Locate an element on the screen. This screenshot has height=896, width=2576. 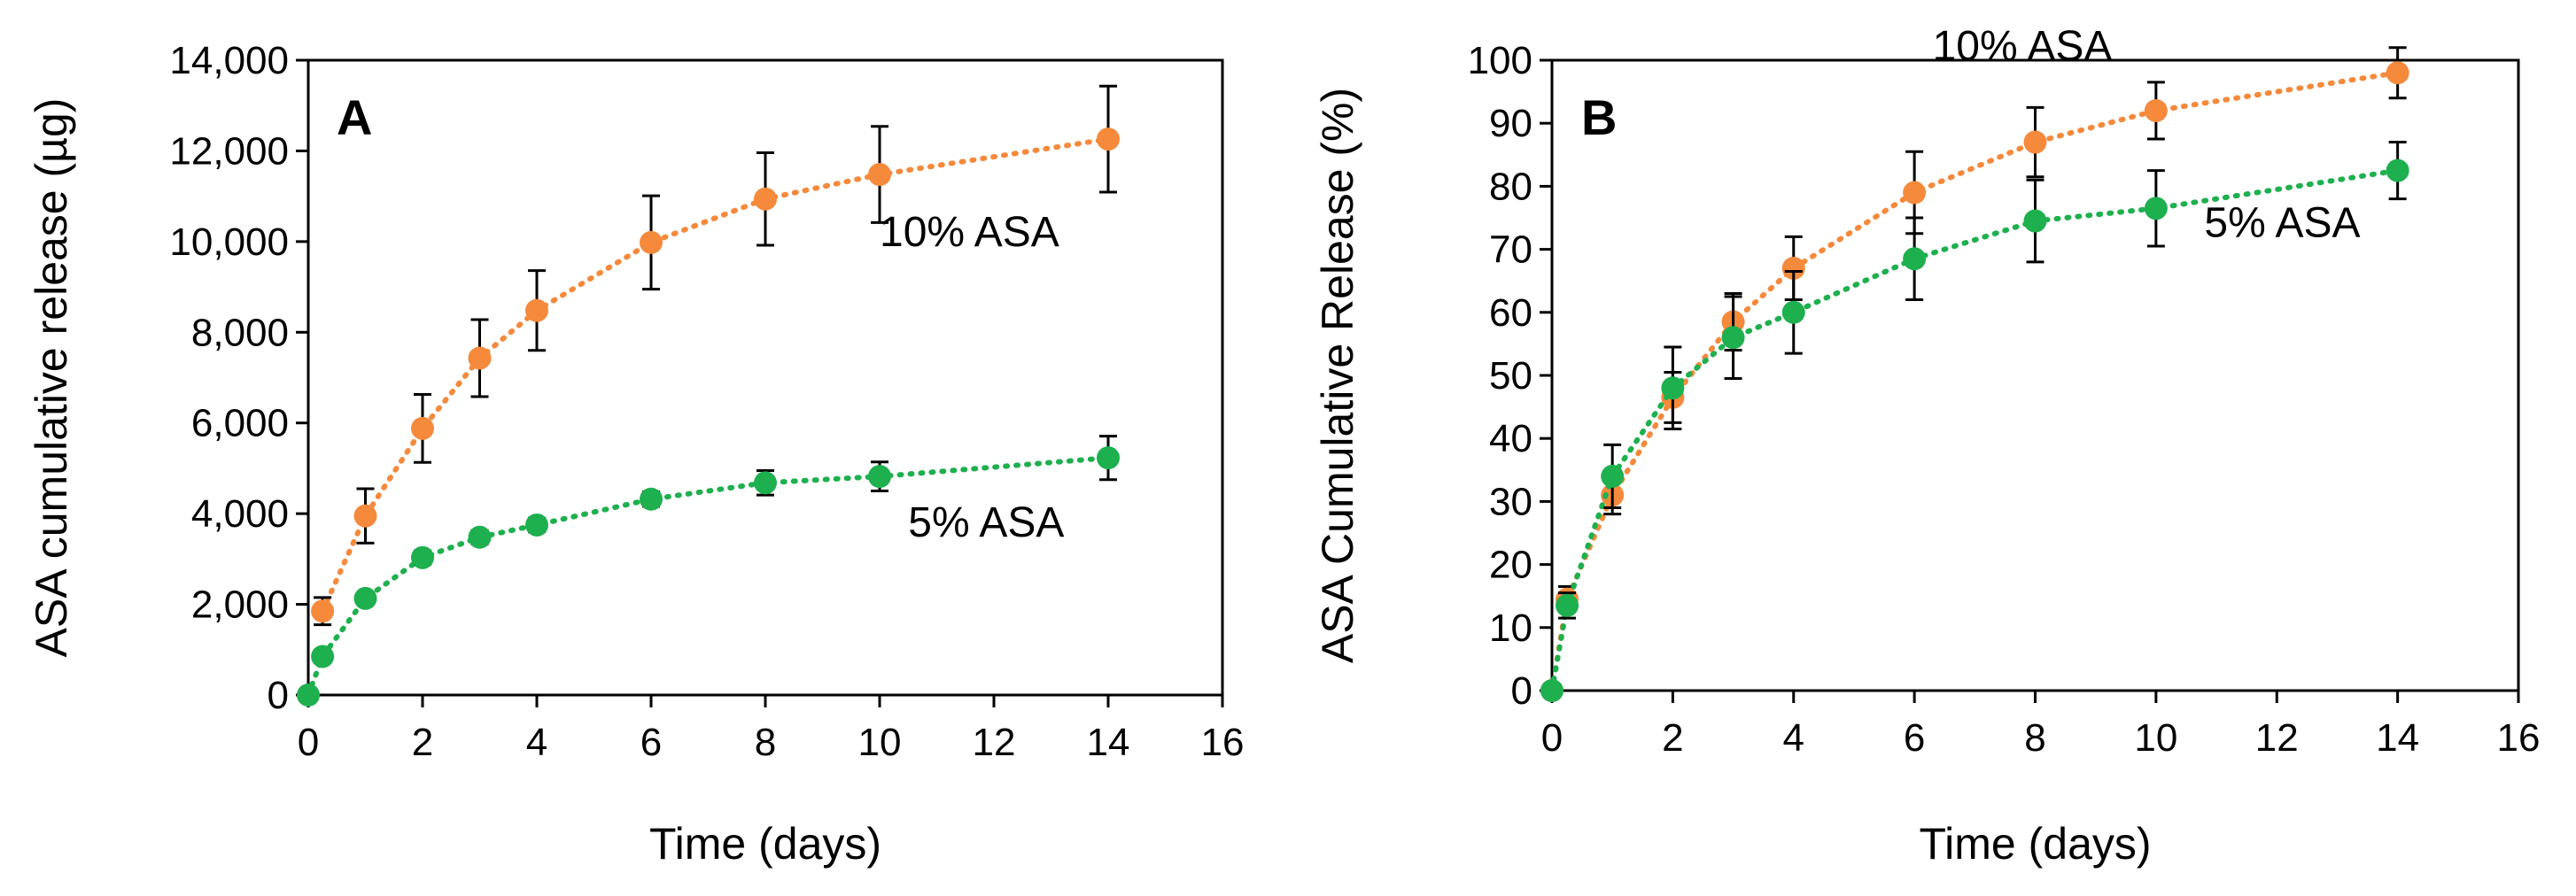
panel-a-series-label-10pct: 10% ASA is located at coordinates (969, 232).